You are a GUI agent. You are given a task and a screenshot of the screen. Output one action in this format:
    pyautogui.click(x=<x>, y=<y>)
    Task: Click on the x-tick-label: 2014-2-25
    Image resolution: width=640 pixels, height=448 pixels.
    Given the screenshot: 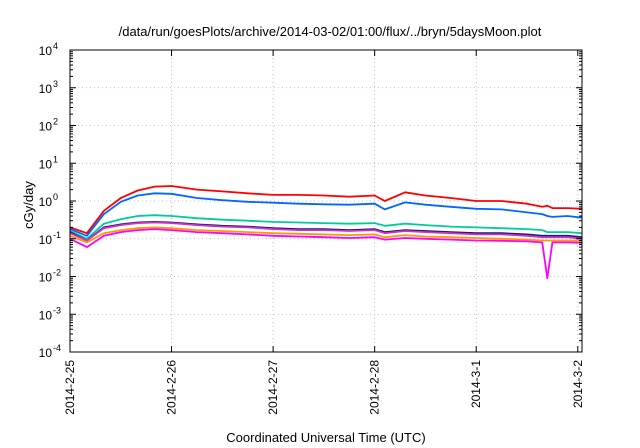 What is the action you would take?
    pyautogui.click(x=70, y=387)
    